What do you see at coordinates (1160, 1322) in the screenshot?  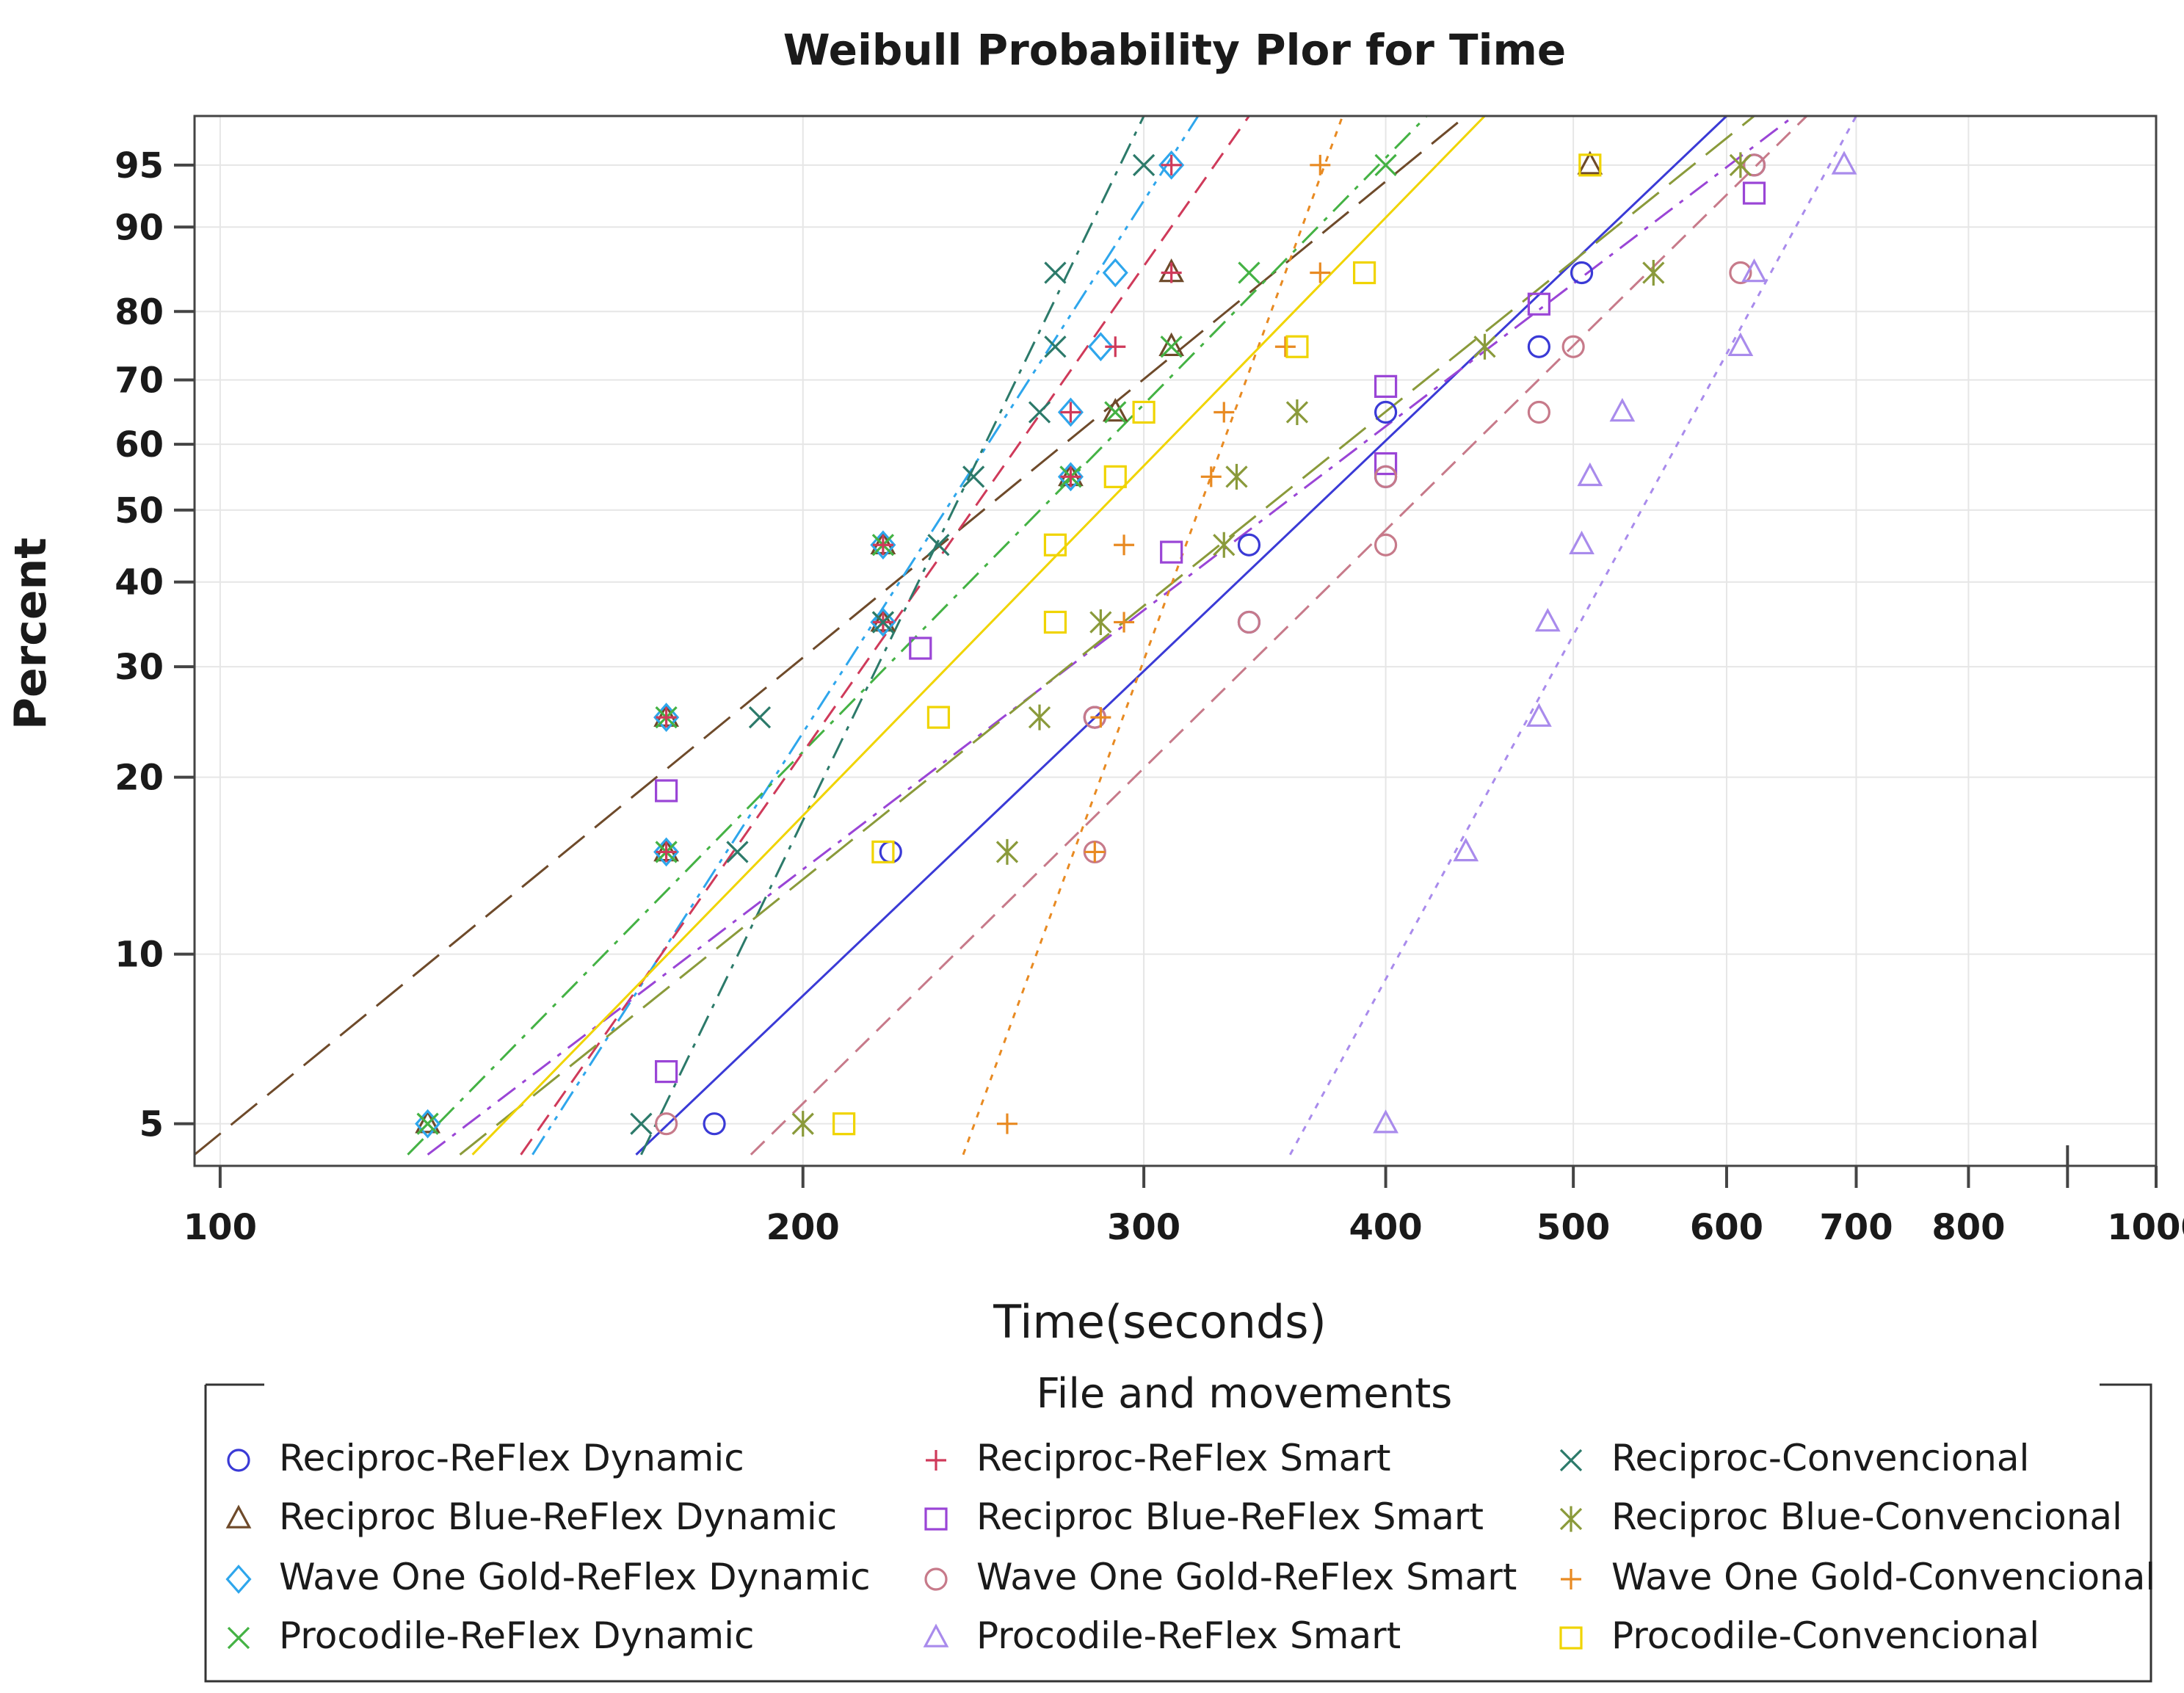 I see `x-axis-label: Time(seconds)` at bounding box center [1160, 1322].